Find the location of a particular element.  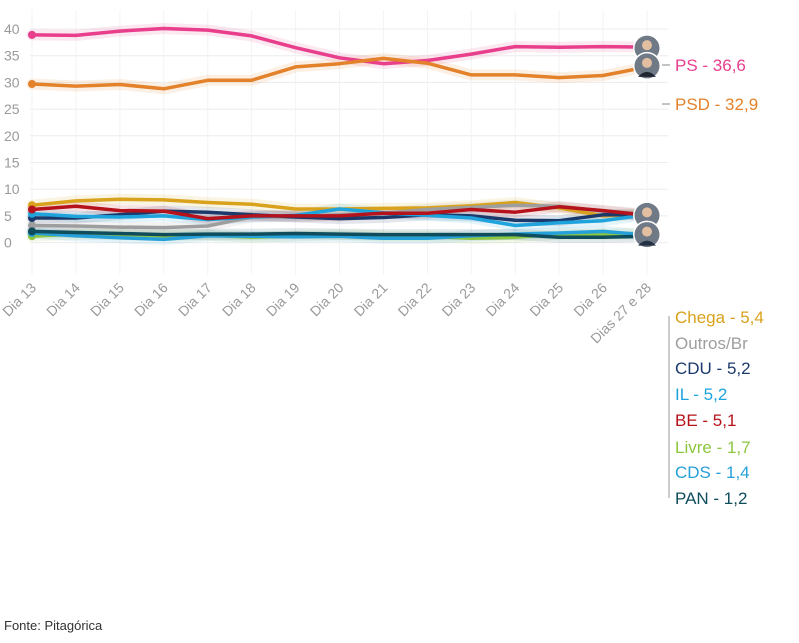

y-tick-label: 40 is located at coordinates (12, 29).